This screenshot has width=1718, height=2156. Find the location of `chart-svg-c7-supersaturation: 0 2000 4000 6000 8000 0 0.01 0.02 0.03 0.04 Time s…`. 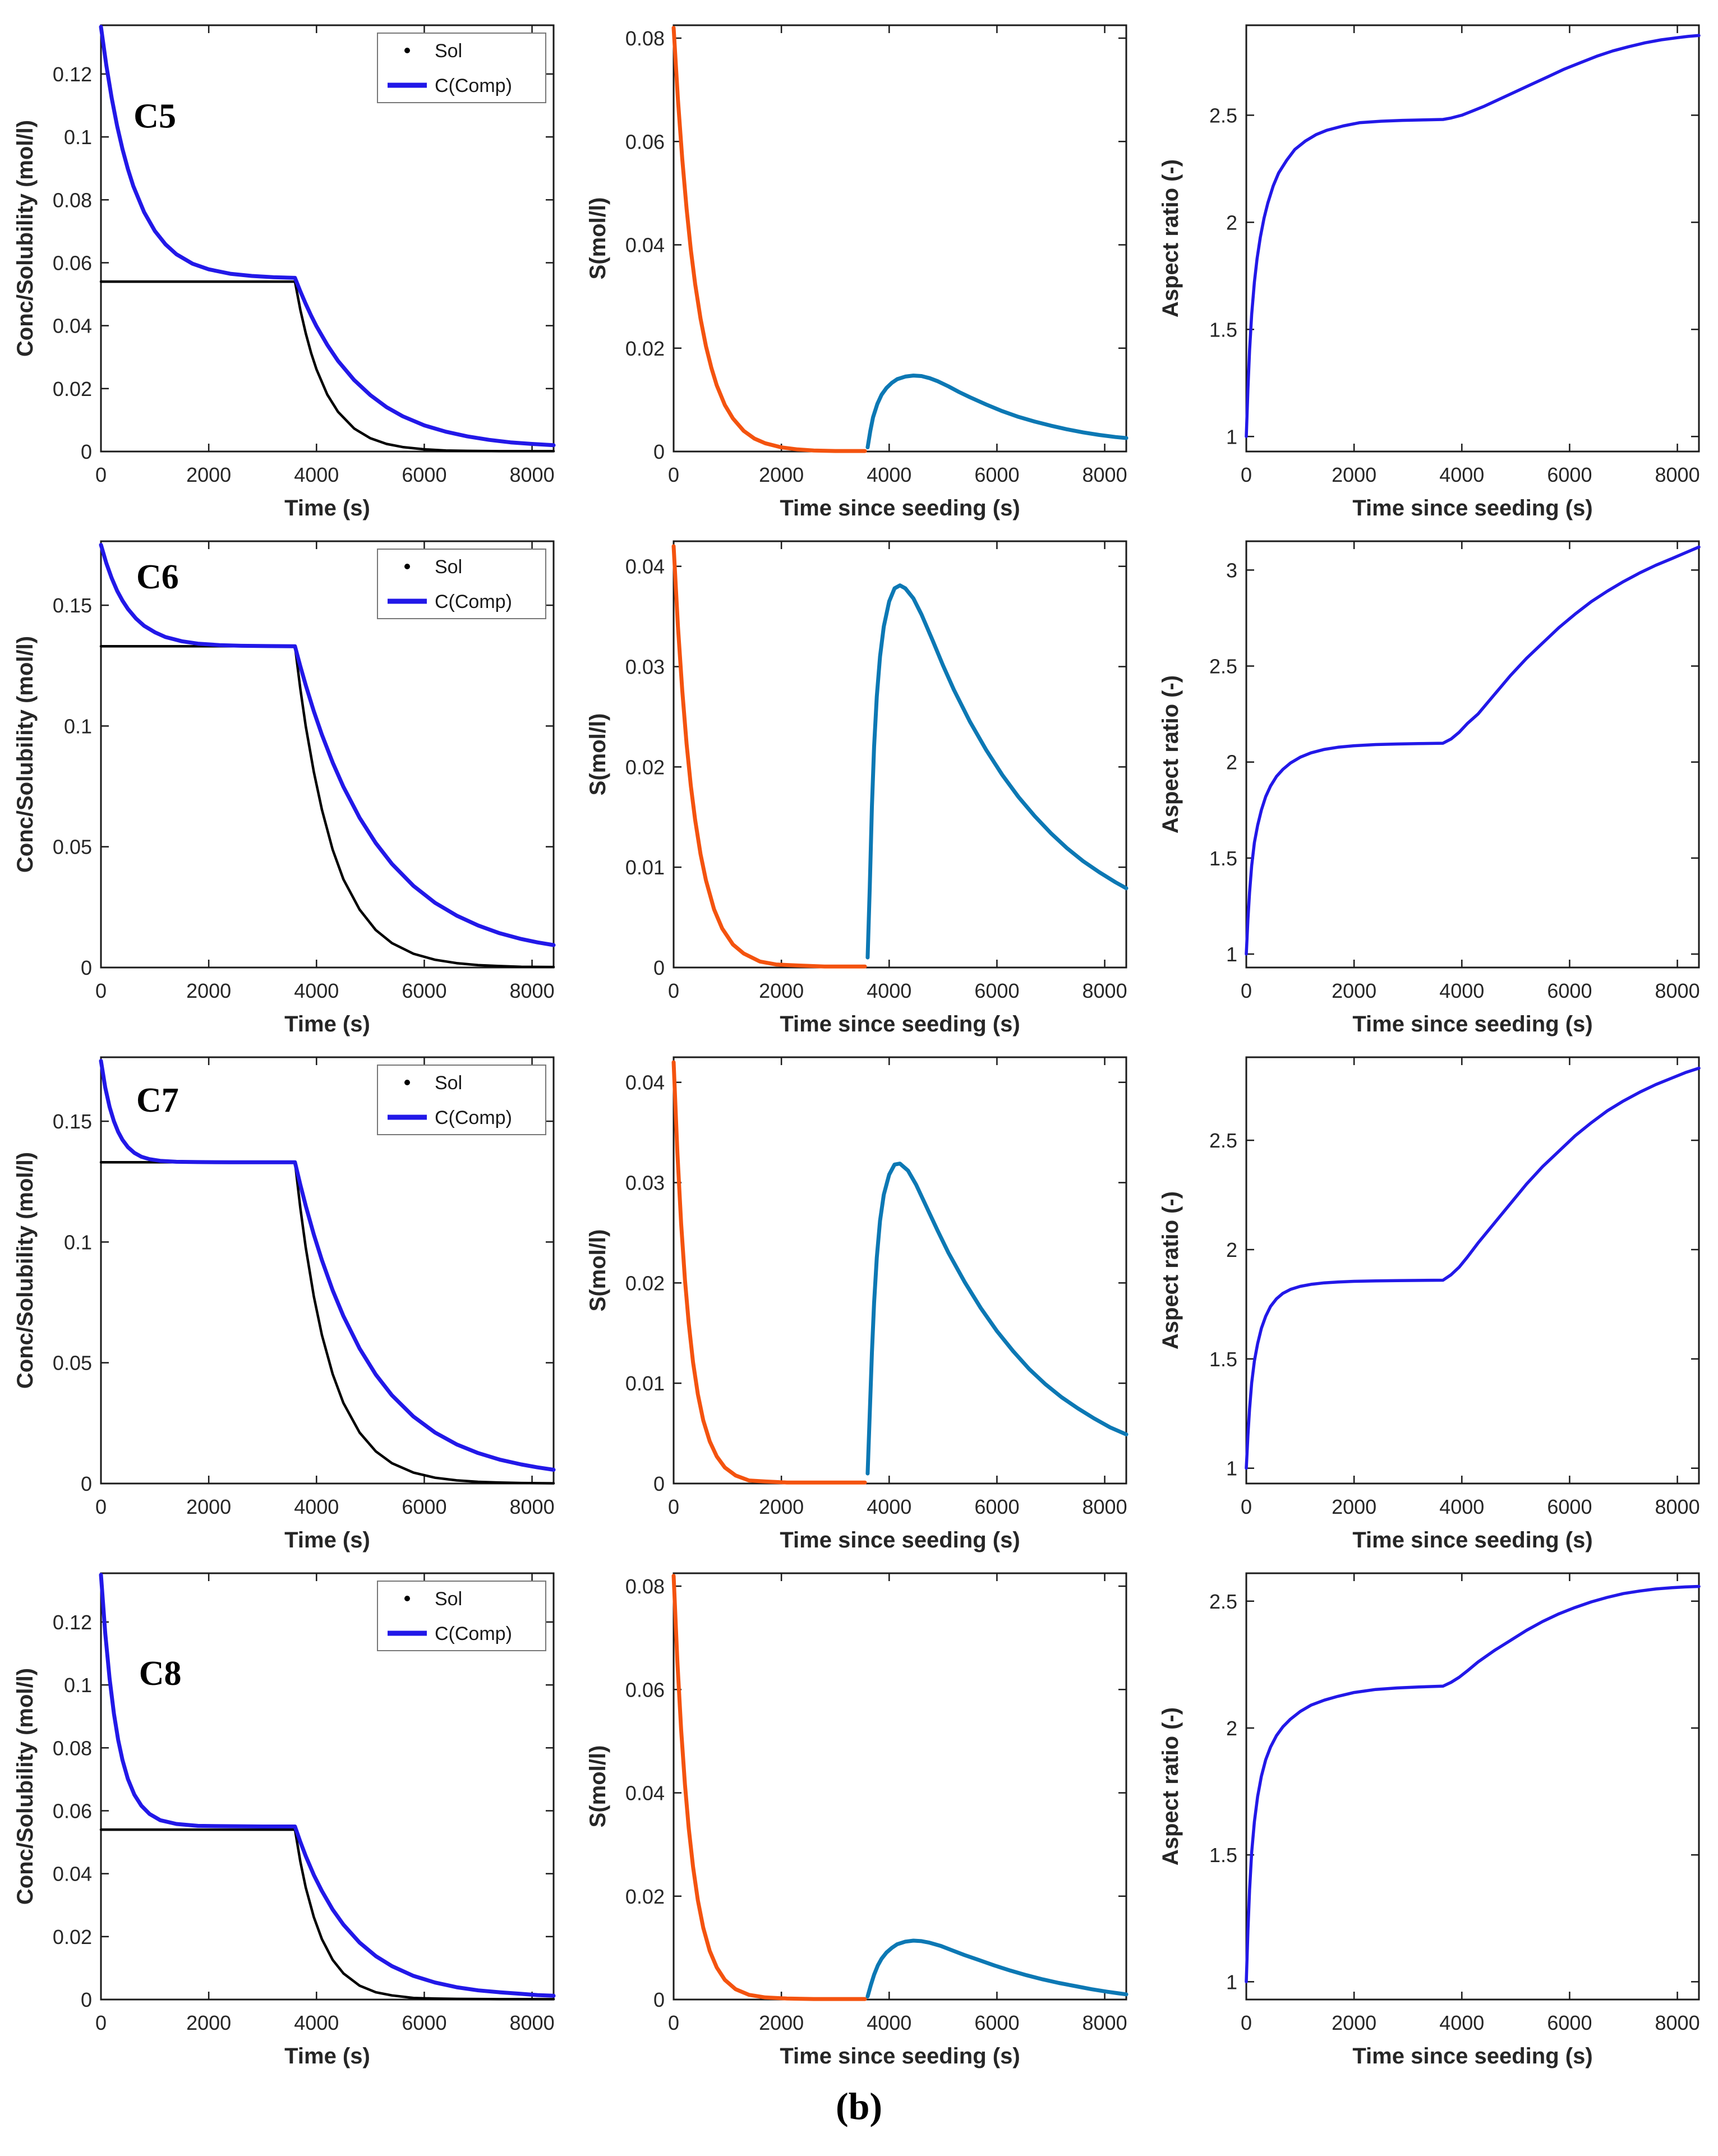

chart-svg-c7-supersaturation: 0 2000 4000 6000 8000 0 0.01 0.02 0.03 0.04 Time s… is located at coordinates (858, 1304).